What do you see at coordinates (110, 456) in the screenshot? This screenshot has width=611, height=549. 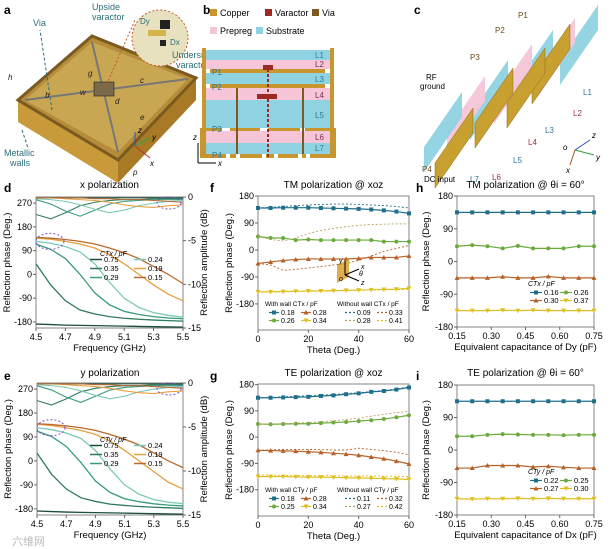 I see `phase-line-0.19` at bounding box center [110, 456].